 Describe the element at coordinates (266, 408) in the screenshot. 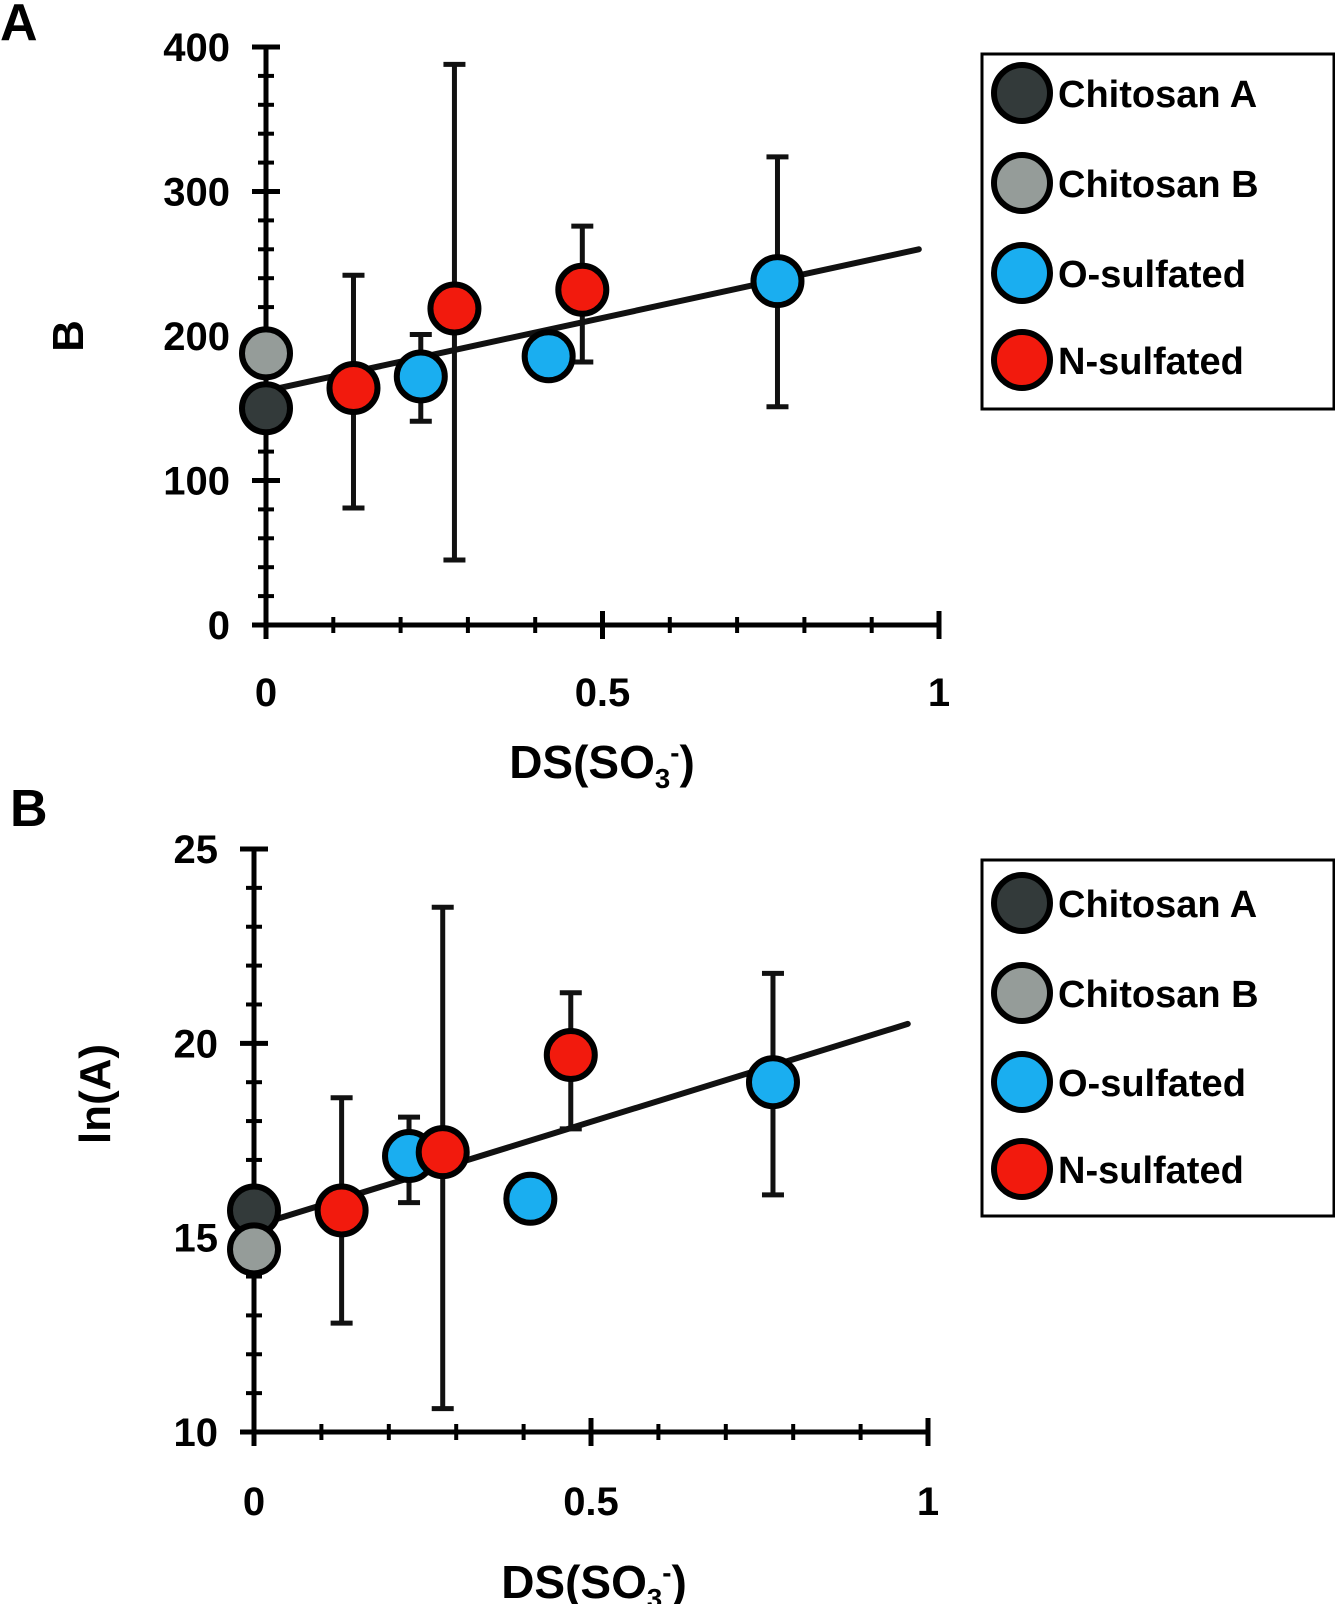

I see `data-point-chitosan-a` at that location.